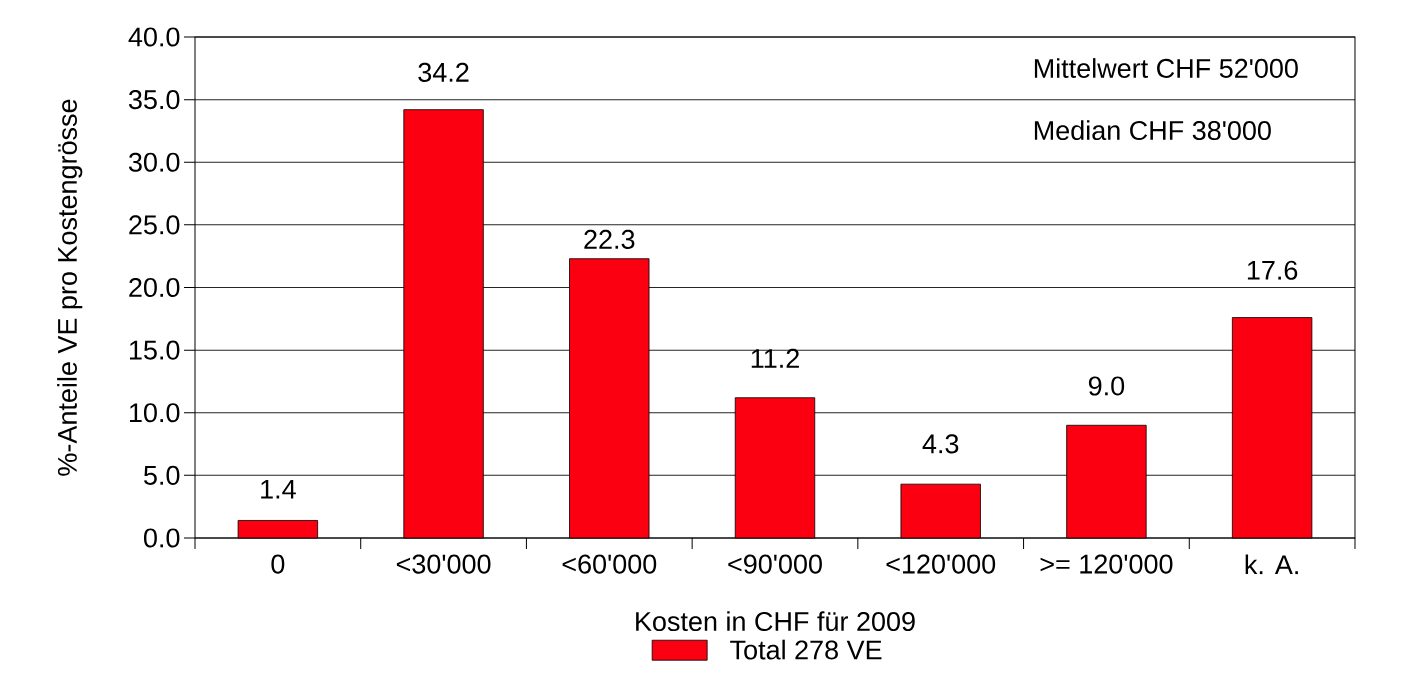 This screenshot has height=697, width=1414. Describe the element at coordinates (154, 100) in the screenshot. I see `y-tick-label: 35.0` at that location.